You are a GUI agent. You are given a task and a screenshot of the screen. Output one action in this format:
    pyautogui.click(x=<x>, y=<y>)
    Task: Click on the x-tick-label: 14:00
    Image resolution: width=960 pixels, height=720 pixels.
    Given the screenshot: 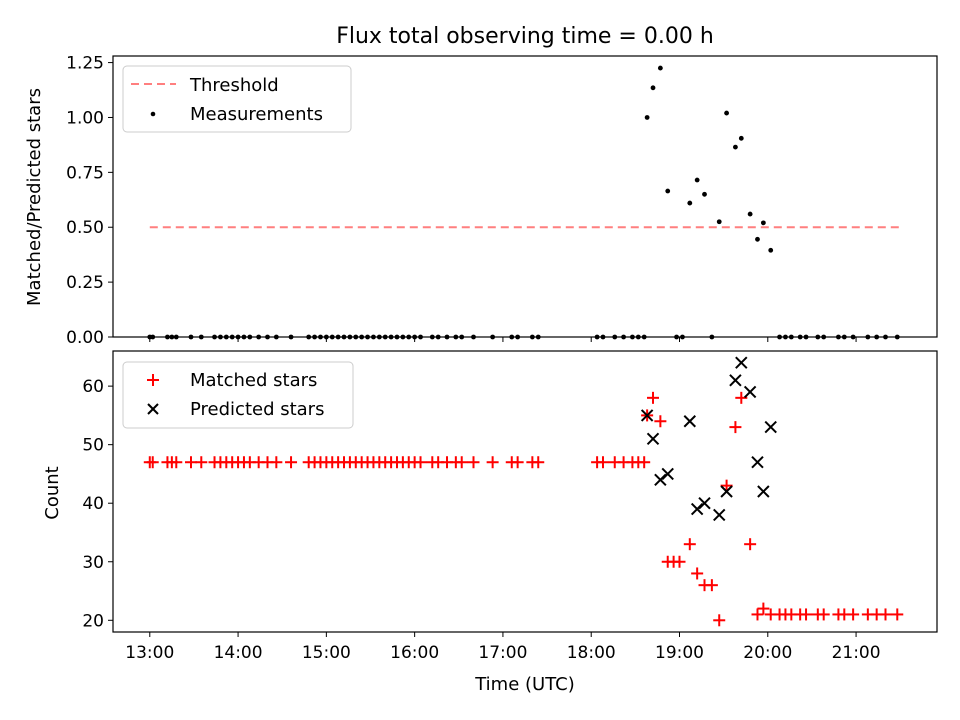 What is the action you would take?
    pyautogui.click(x=238, y=653)
    